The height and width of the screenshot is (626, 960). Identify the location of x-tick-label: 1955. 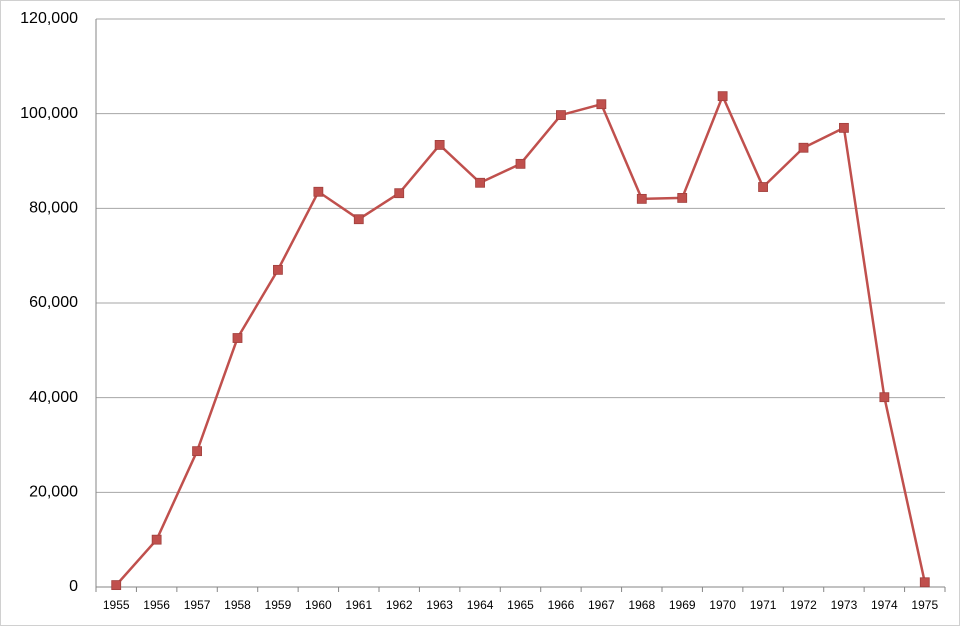
(116, 605).